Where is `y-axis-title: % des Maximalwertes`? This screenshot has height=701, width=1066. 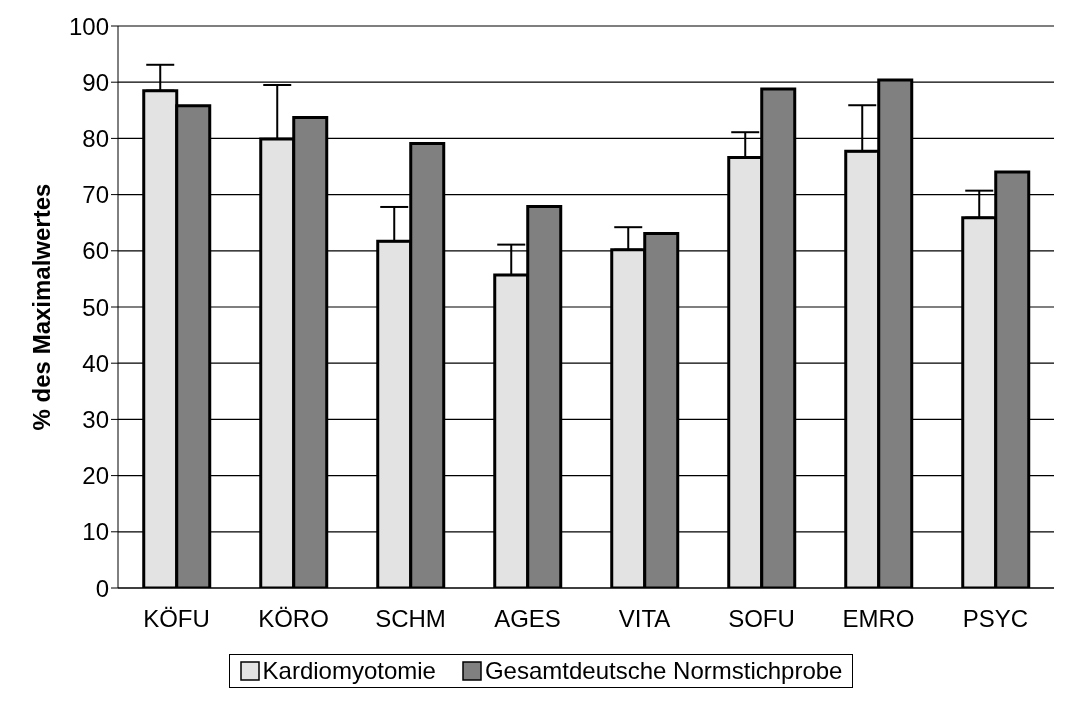
y-axis-title: % des Maximalwertes is located at coordinates (41, 307).